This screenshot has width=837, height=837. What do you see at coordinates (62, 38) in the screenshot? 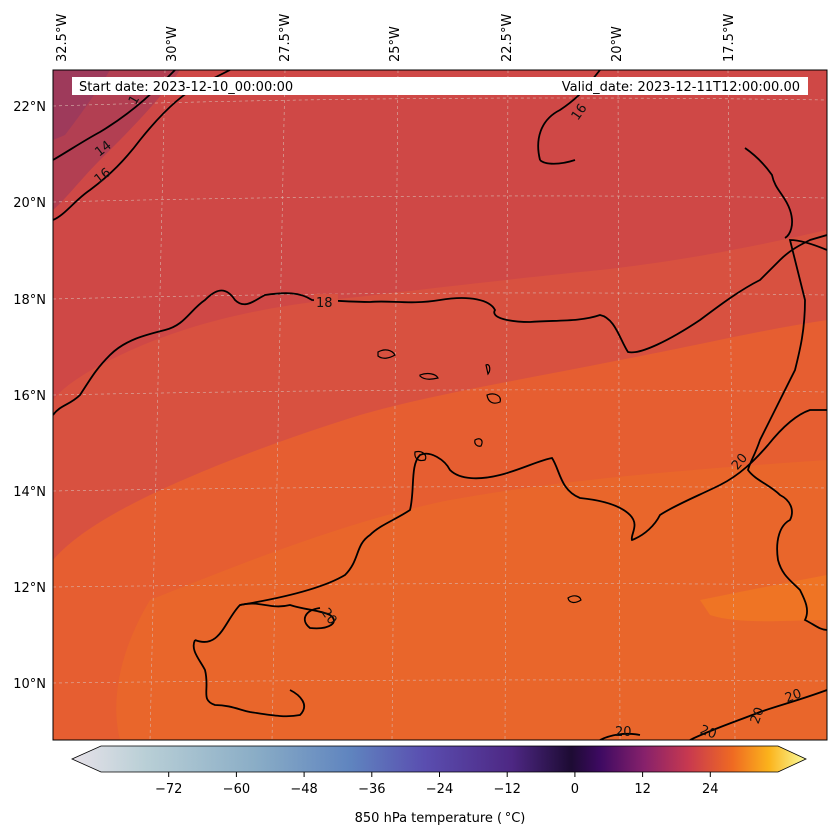
I see `lon-label: 32.5°W` at bounding box center [62, 38].